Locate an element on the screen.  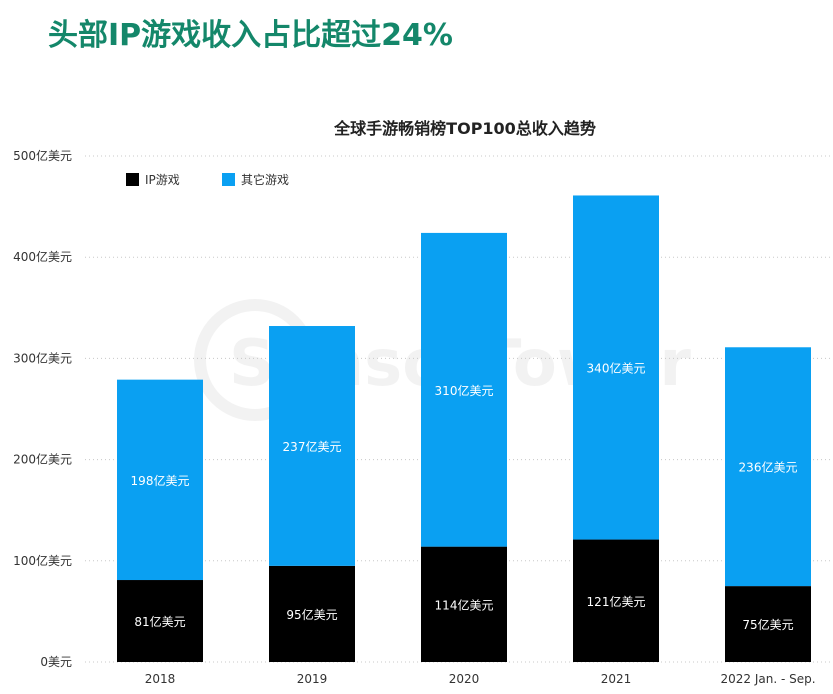
y-tick-label: 300亿美元 is located at coordinates (42, 357).